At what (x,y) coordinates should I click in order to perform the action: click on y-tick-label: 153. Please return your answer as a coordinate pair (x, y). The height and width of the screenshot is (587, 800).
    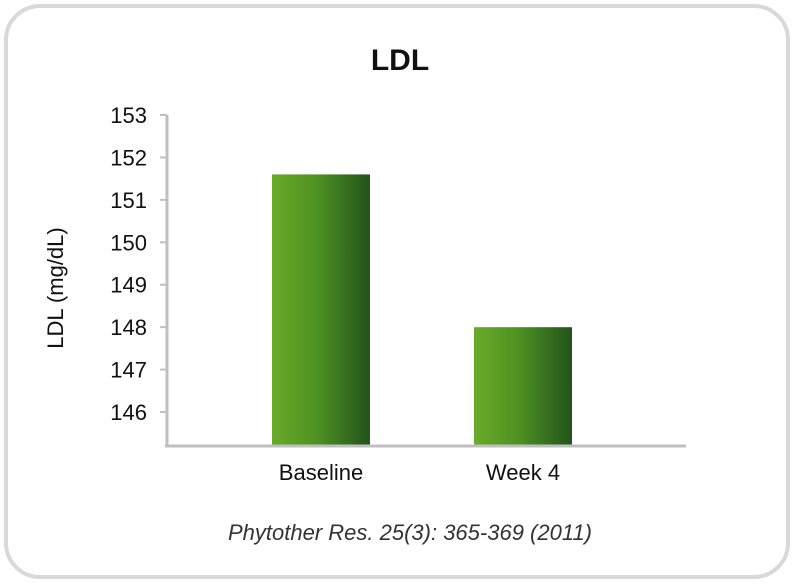
    Looking at the image, I should click on (128, 115).